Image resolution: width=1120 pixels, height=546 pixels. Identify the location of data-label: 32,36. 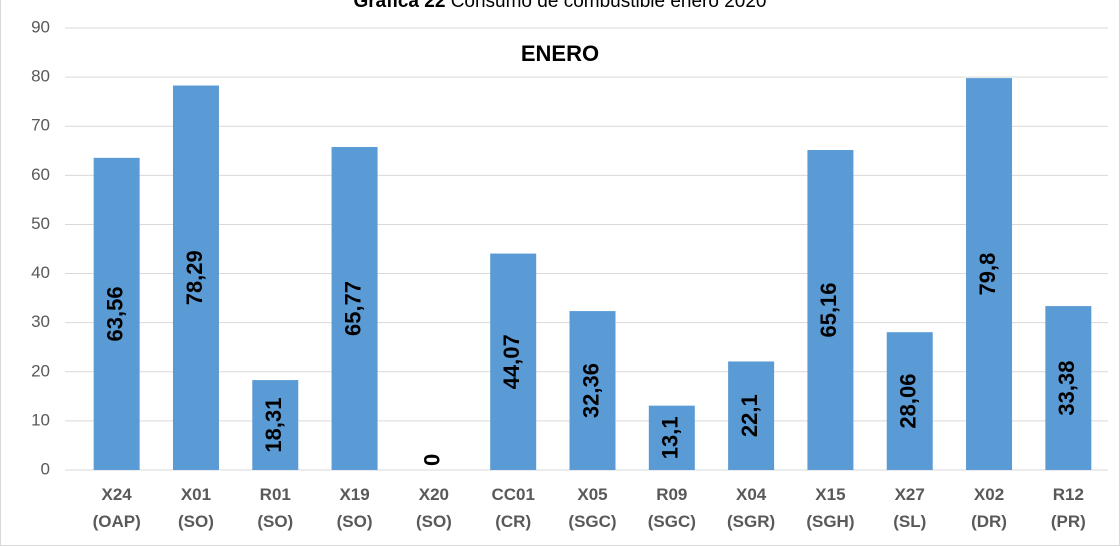
(590, 390).